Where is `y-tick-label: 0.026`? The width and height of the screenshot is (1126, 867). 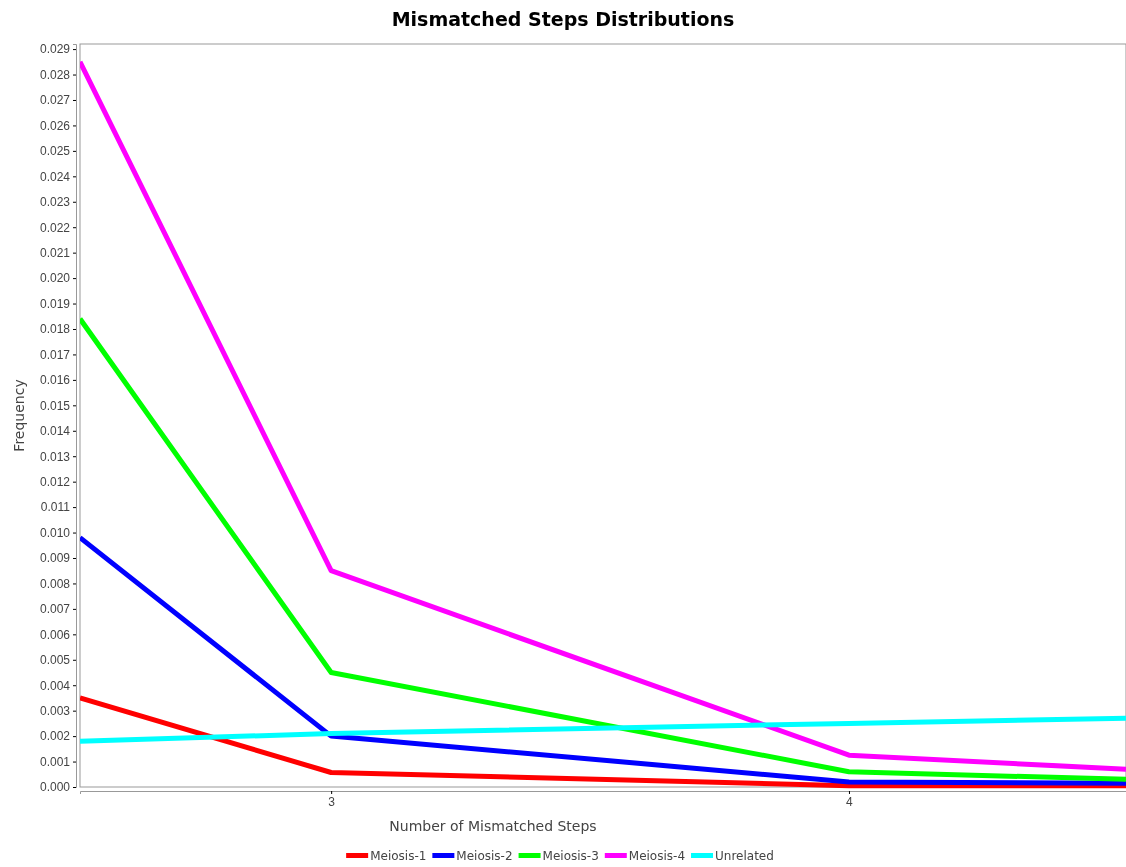
y-tick-label: 0.026 is located at coordinates (55, 125).